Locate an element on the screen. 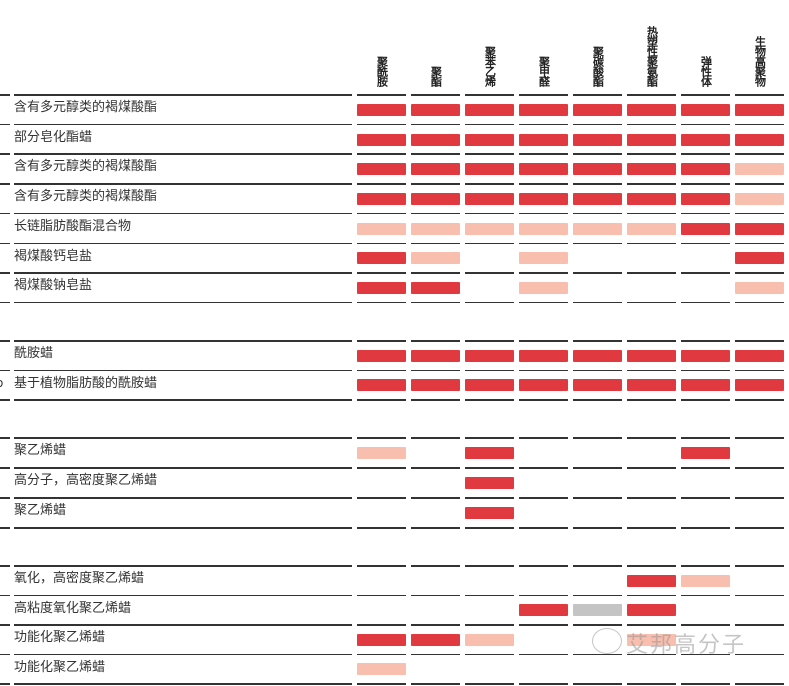  row-label: 基于植物脂肪酸的酰胺蜡 is located at coordinates (86, 383).